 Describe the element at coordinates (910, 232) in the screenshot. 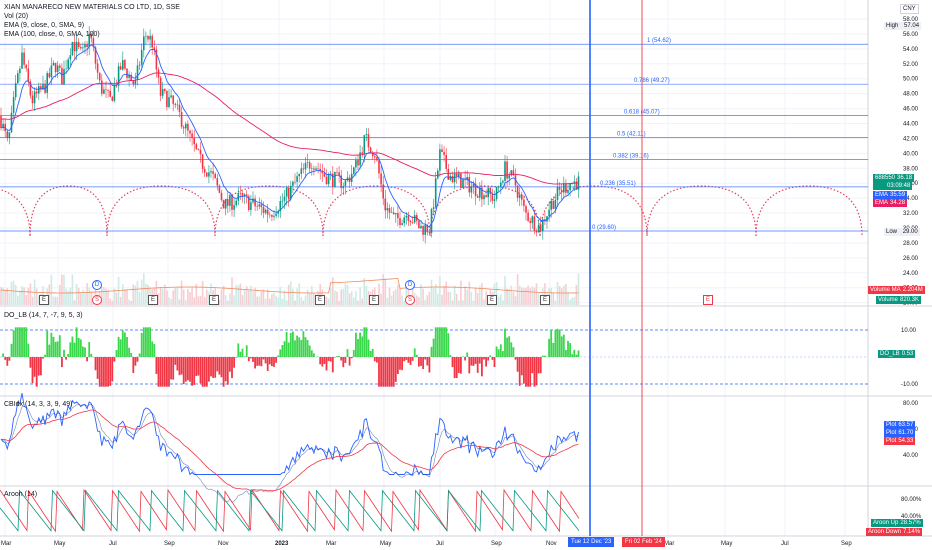

I see `low-value: 29.00` at that location.